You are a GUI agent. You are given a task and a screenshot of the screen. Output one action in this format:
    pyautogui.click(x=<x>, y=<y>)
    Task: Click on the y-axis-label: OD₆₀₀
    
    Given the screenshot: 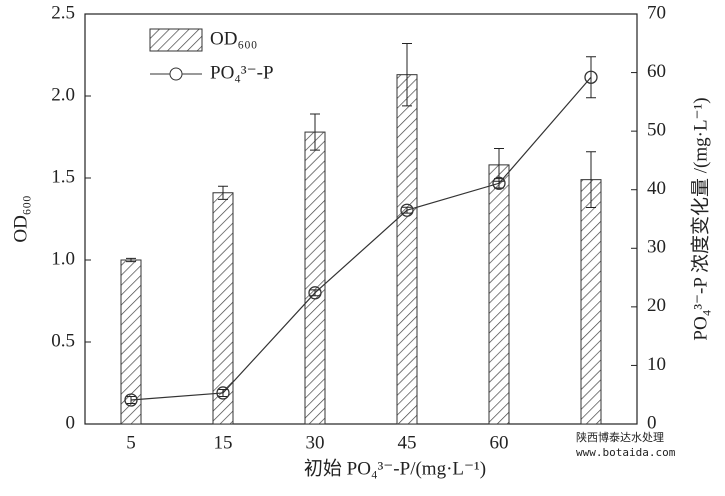 What is the action you would take?
    pyautogui.click(x=20, y=218)
    